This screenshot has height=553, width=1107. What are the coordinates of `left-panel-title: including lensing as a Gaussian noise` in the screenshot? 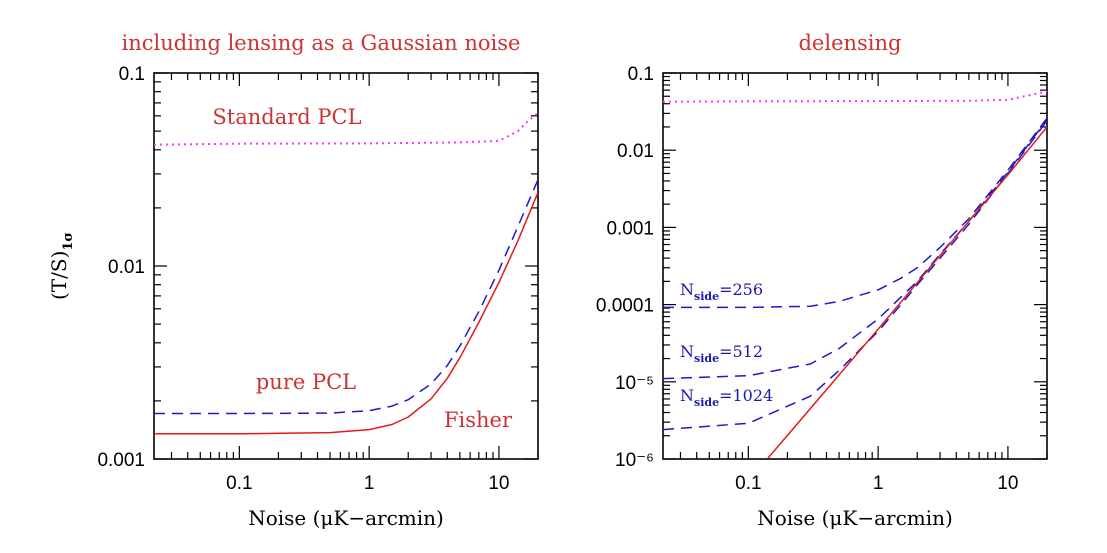 It's located at (321, 43).